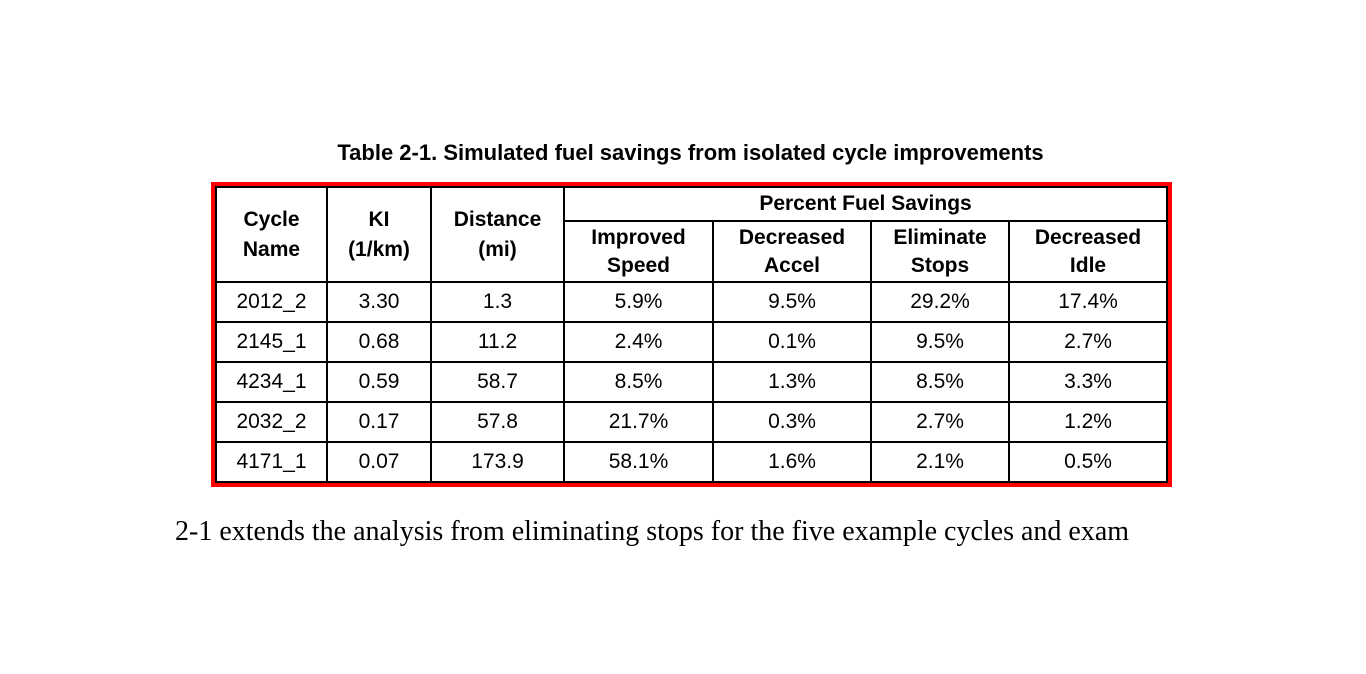 The height and width of the screenshot is (674, 1366). I want to click on cell-distance: 173.9, so click(497, 462).